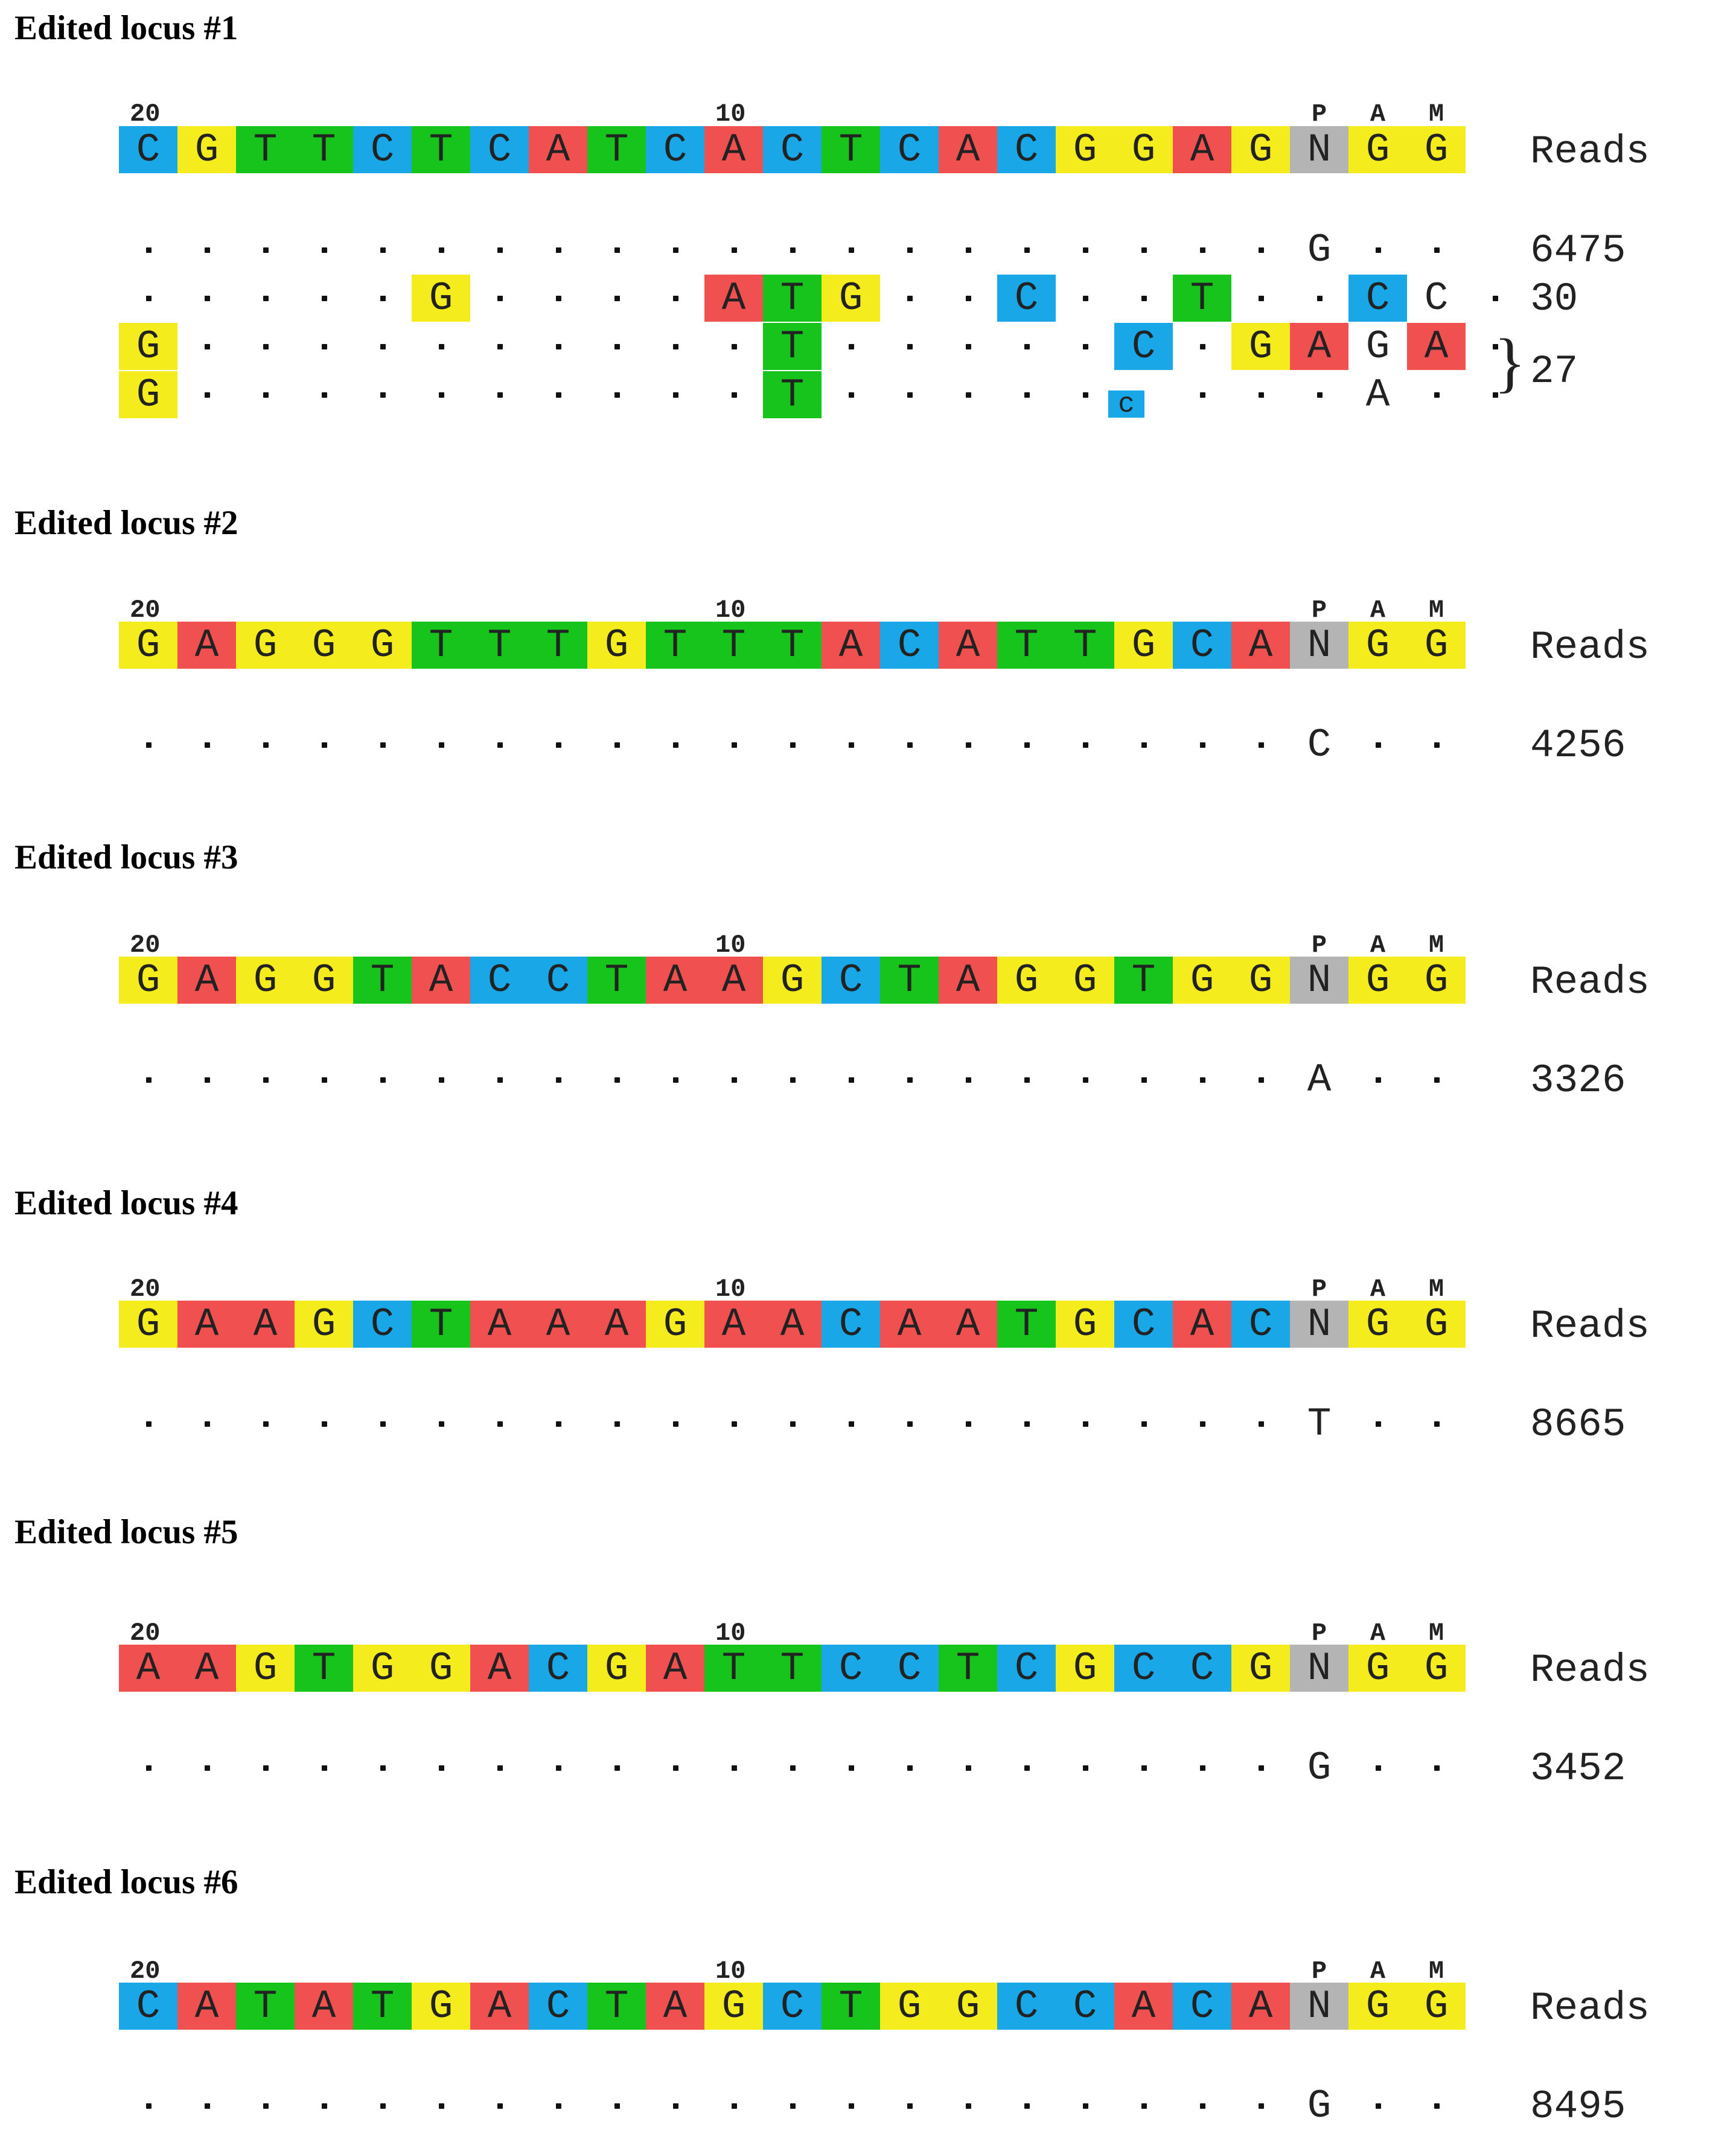 This screenshot has height=2148, width=1736. What do you see at coordinates (730, 1633) in the screenshot?
I see `position-label-10: 10` at bounding box center [730, 1633].